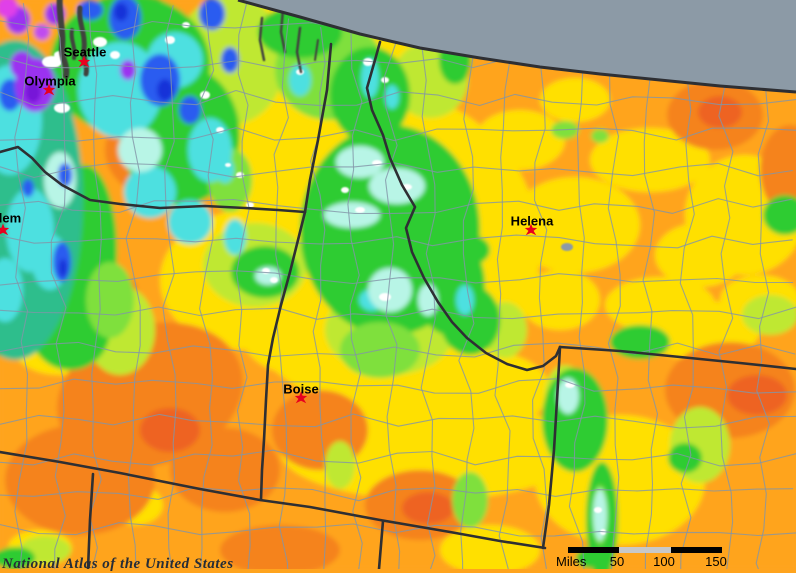 This screenshot has height=573, width=796. I want to click on border-42n, so click(273, 500).